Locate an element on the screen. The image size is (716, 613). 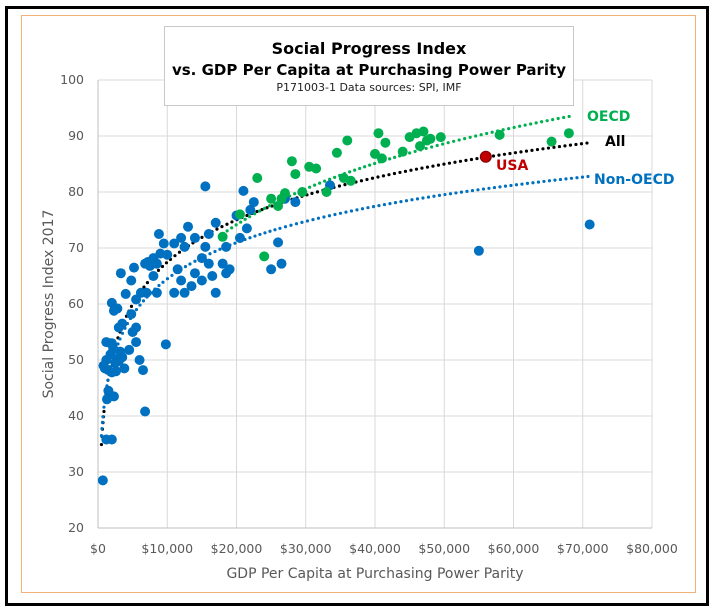
x-tick-label: $0 is located at coordinates (98, 548).